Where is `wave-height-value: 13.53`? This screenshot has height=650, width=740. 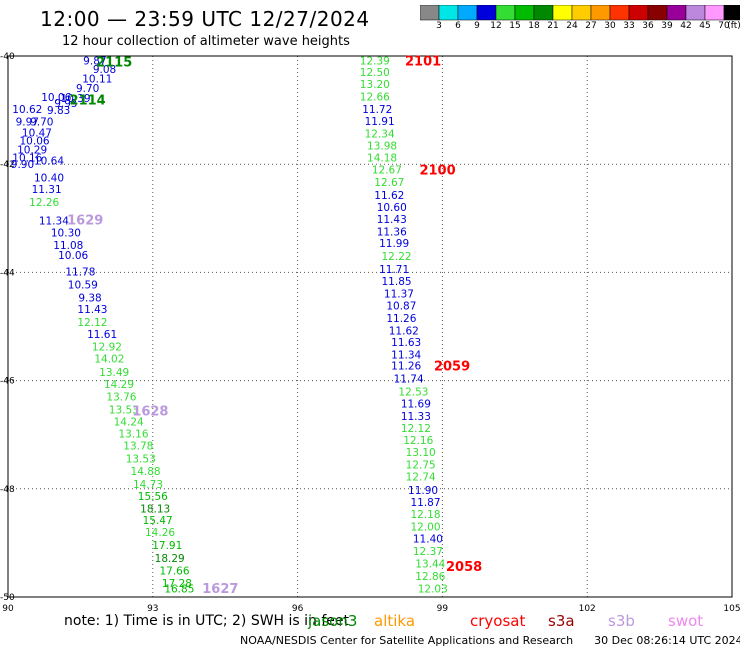
wave-height-value: 13.53 is located at coordinates (124, 410).